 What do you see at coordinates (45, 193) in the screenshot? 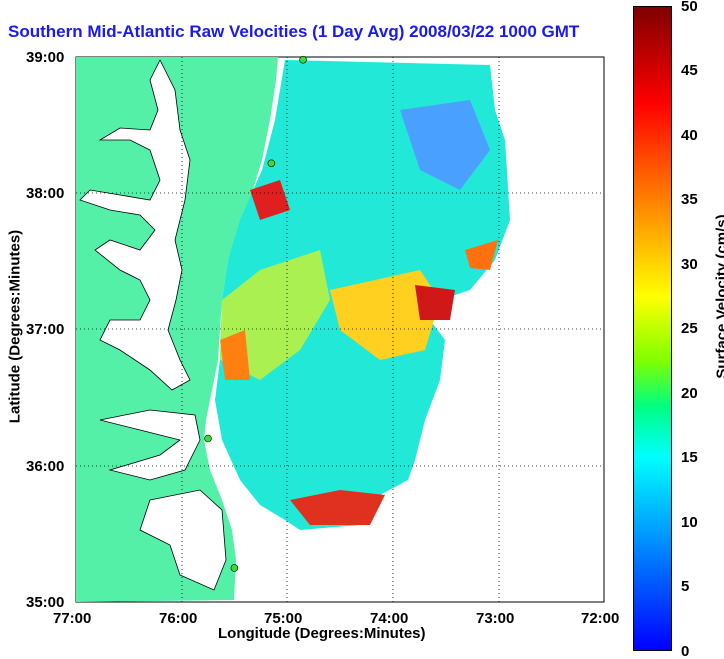
I see `y-tick-2: 38:00` at bounding box center [45, 193].